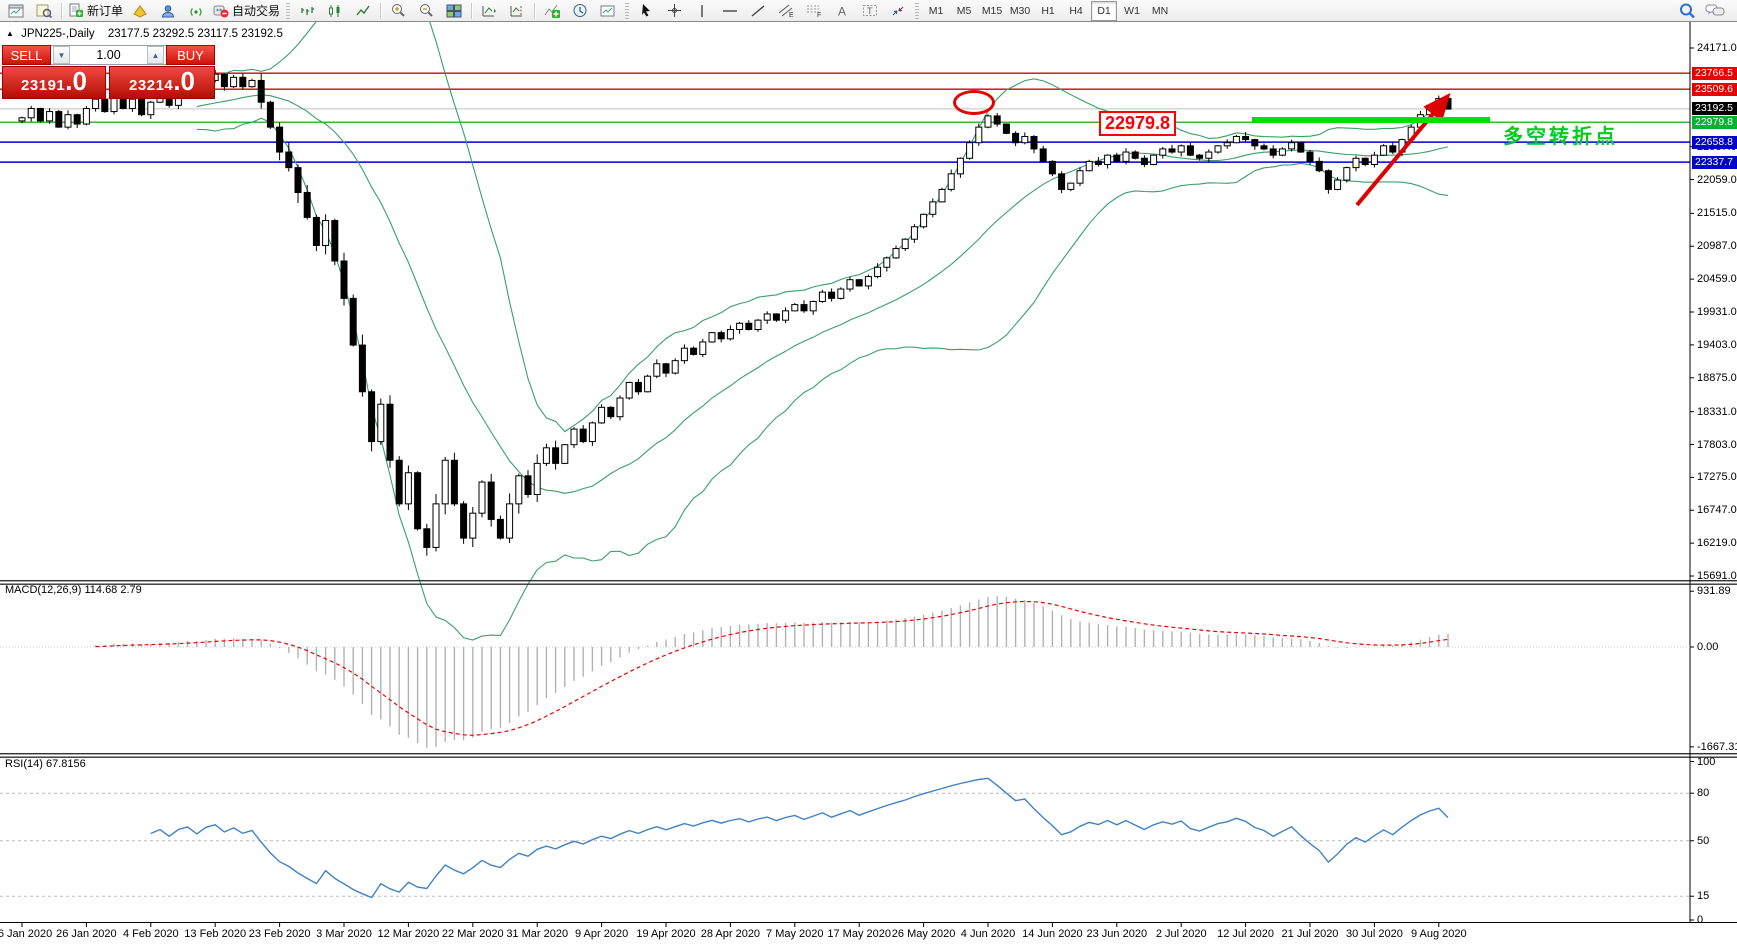  I want to click on date-axis-label: 12 Jul 2020, so click(1245, 934).